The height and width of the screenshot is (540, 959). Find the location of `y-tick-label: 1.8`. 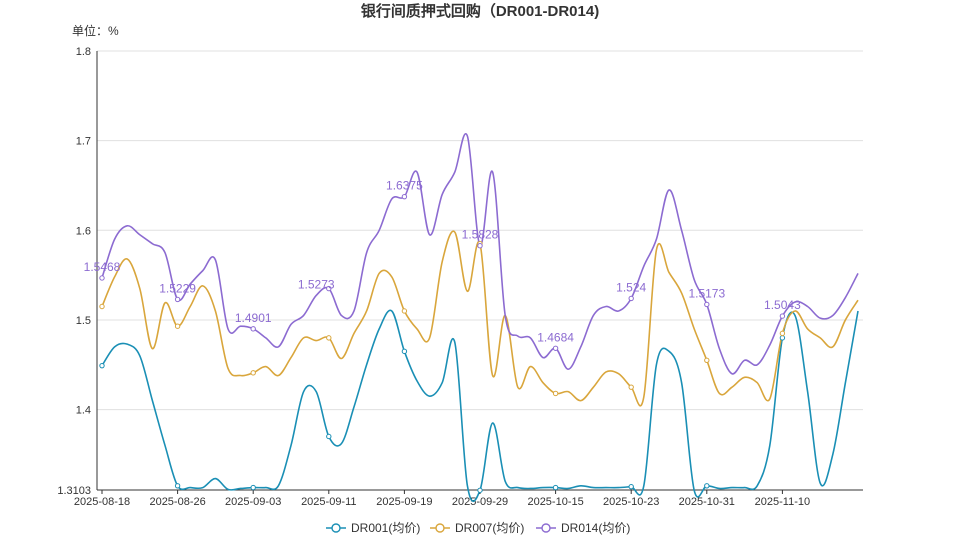

y-tick-label: 1.8 is located at coordinates (83, 52).